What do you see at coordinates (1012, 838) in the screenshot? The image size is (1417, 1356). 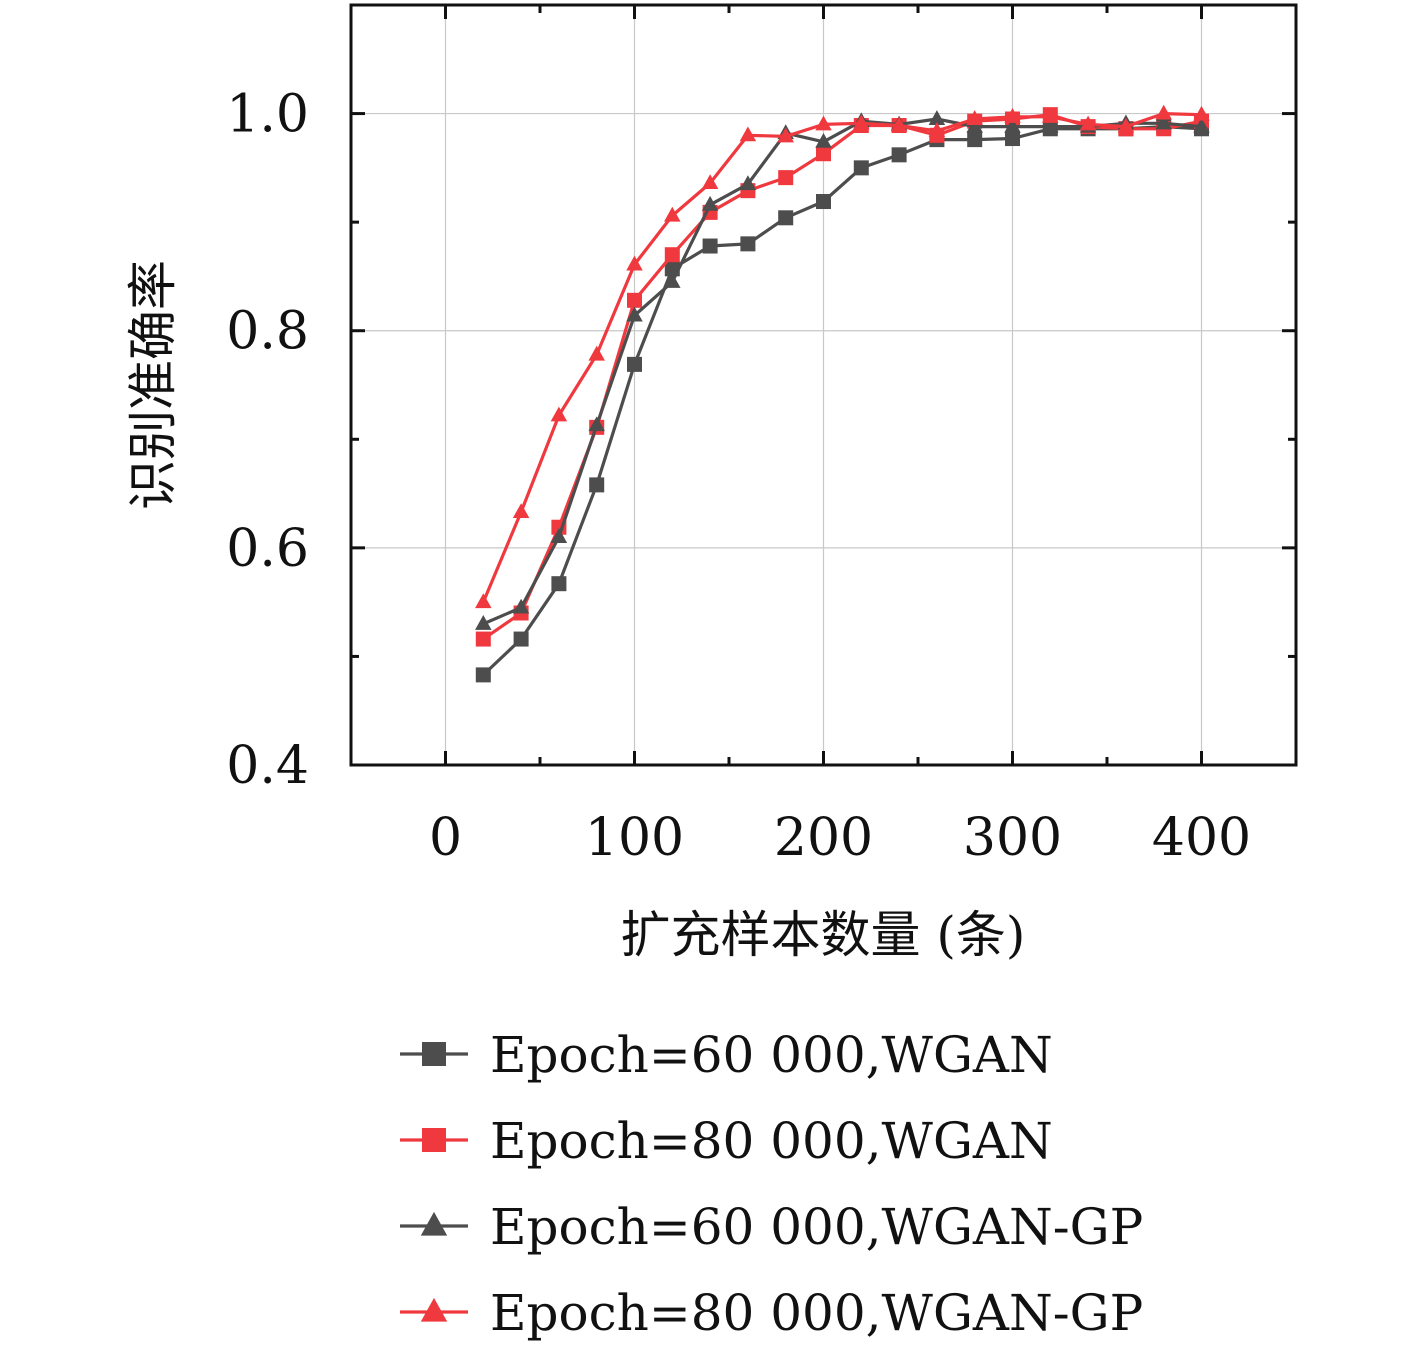 I see `x-tick-label: 300` at bounding box center [1012, 838].